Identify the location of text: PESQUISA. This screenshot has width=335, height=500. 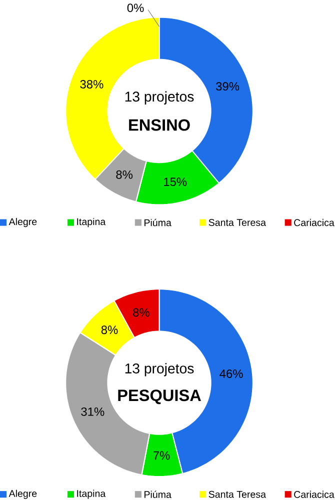
(159, 397).